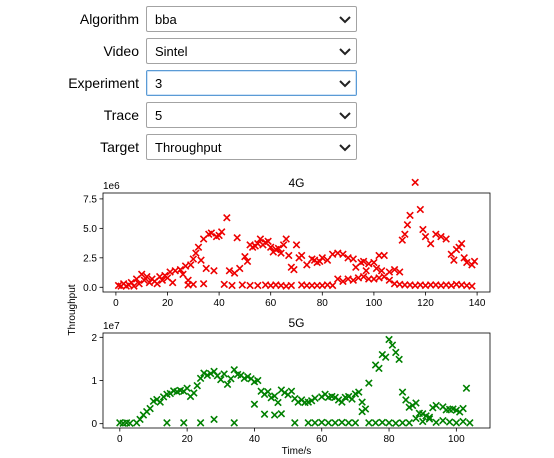 This screenshot has width=554, height=458. What do you see at coordinates (90, 229) in the screenshot?
I see `y-tick-label: 5.0` at bounding box center [90, 229].